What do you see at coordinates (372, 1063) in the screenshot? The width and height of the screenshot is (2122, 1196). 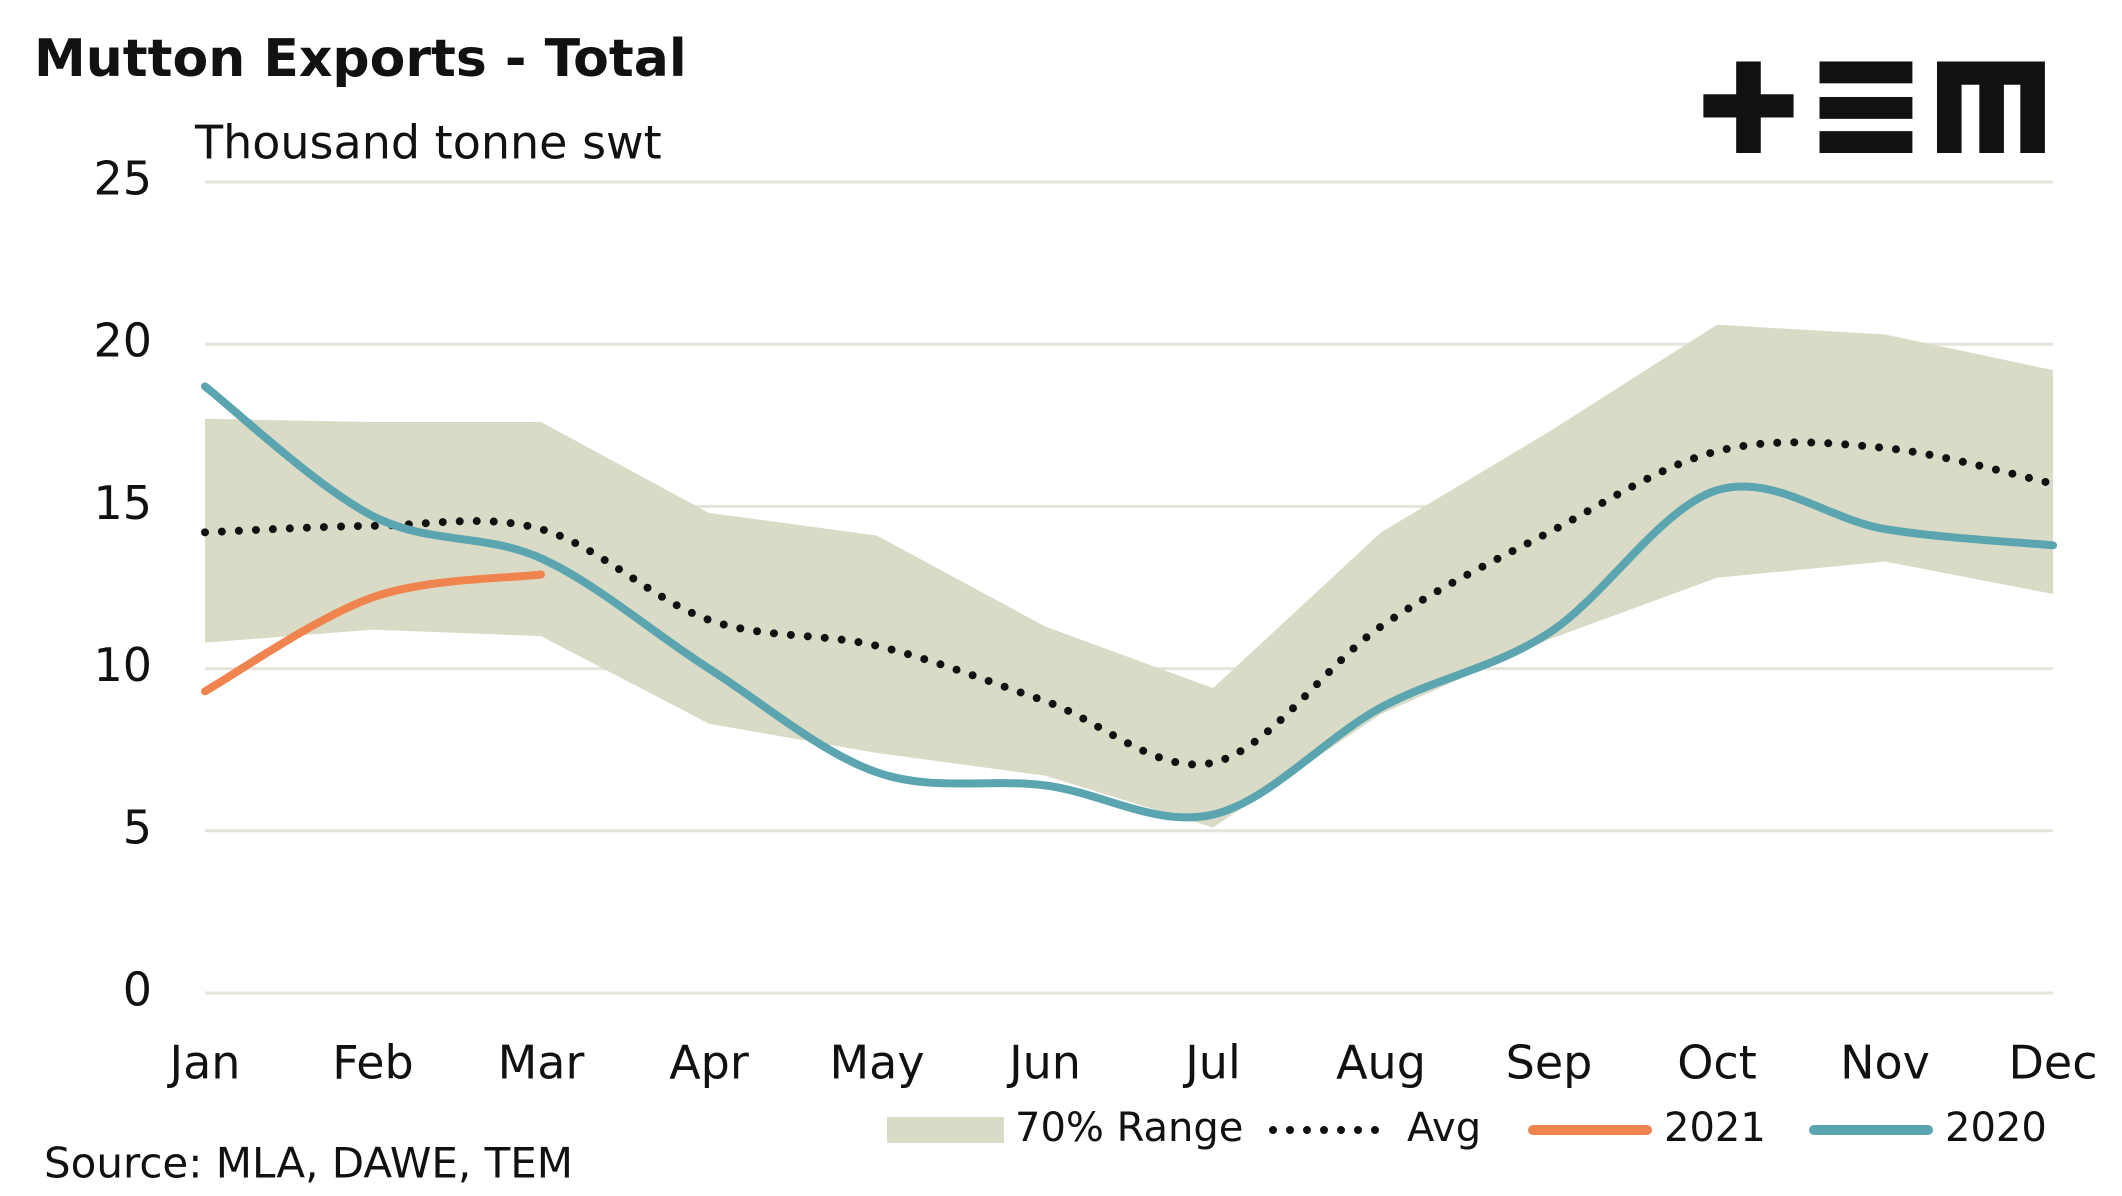 I see `x-tick-label: Feb` at bounding box center [372, 1063].